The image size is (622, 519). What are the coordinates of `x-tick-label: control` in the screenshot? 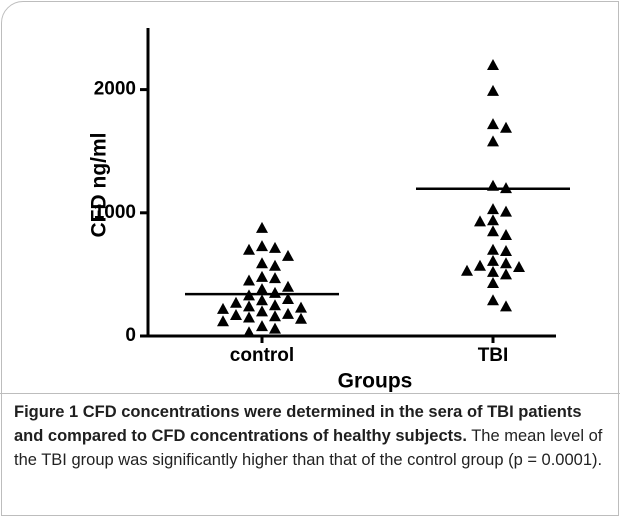 It's located at (262, 355).